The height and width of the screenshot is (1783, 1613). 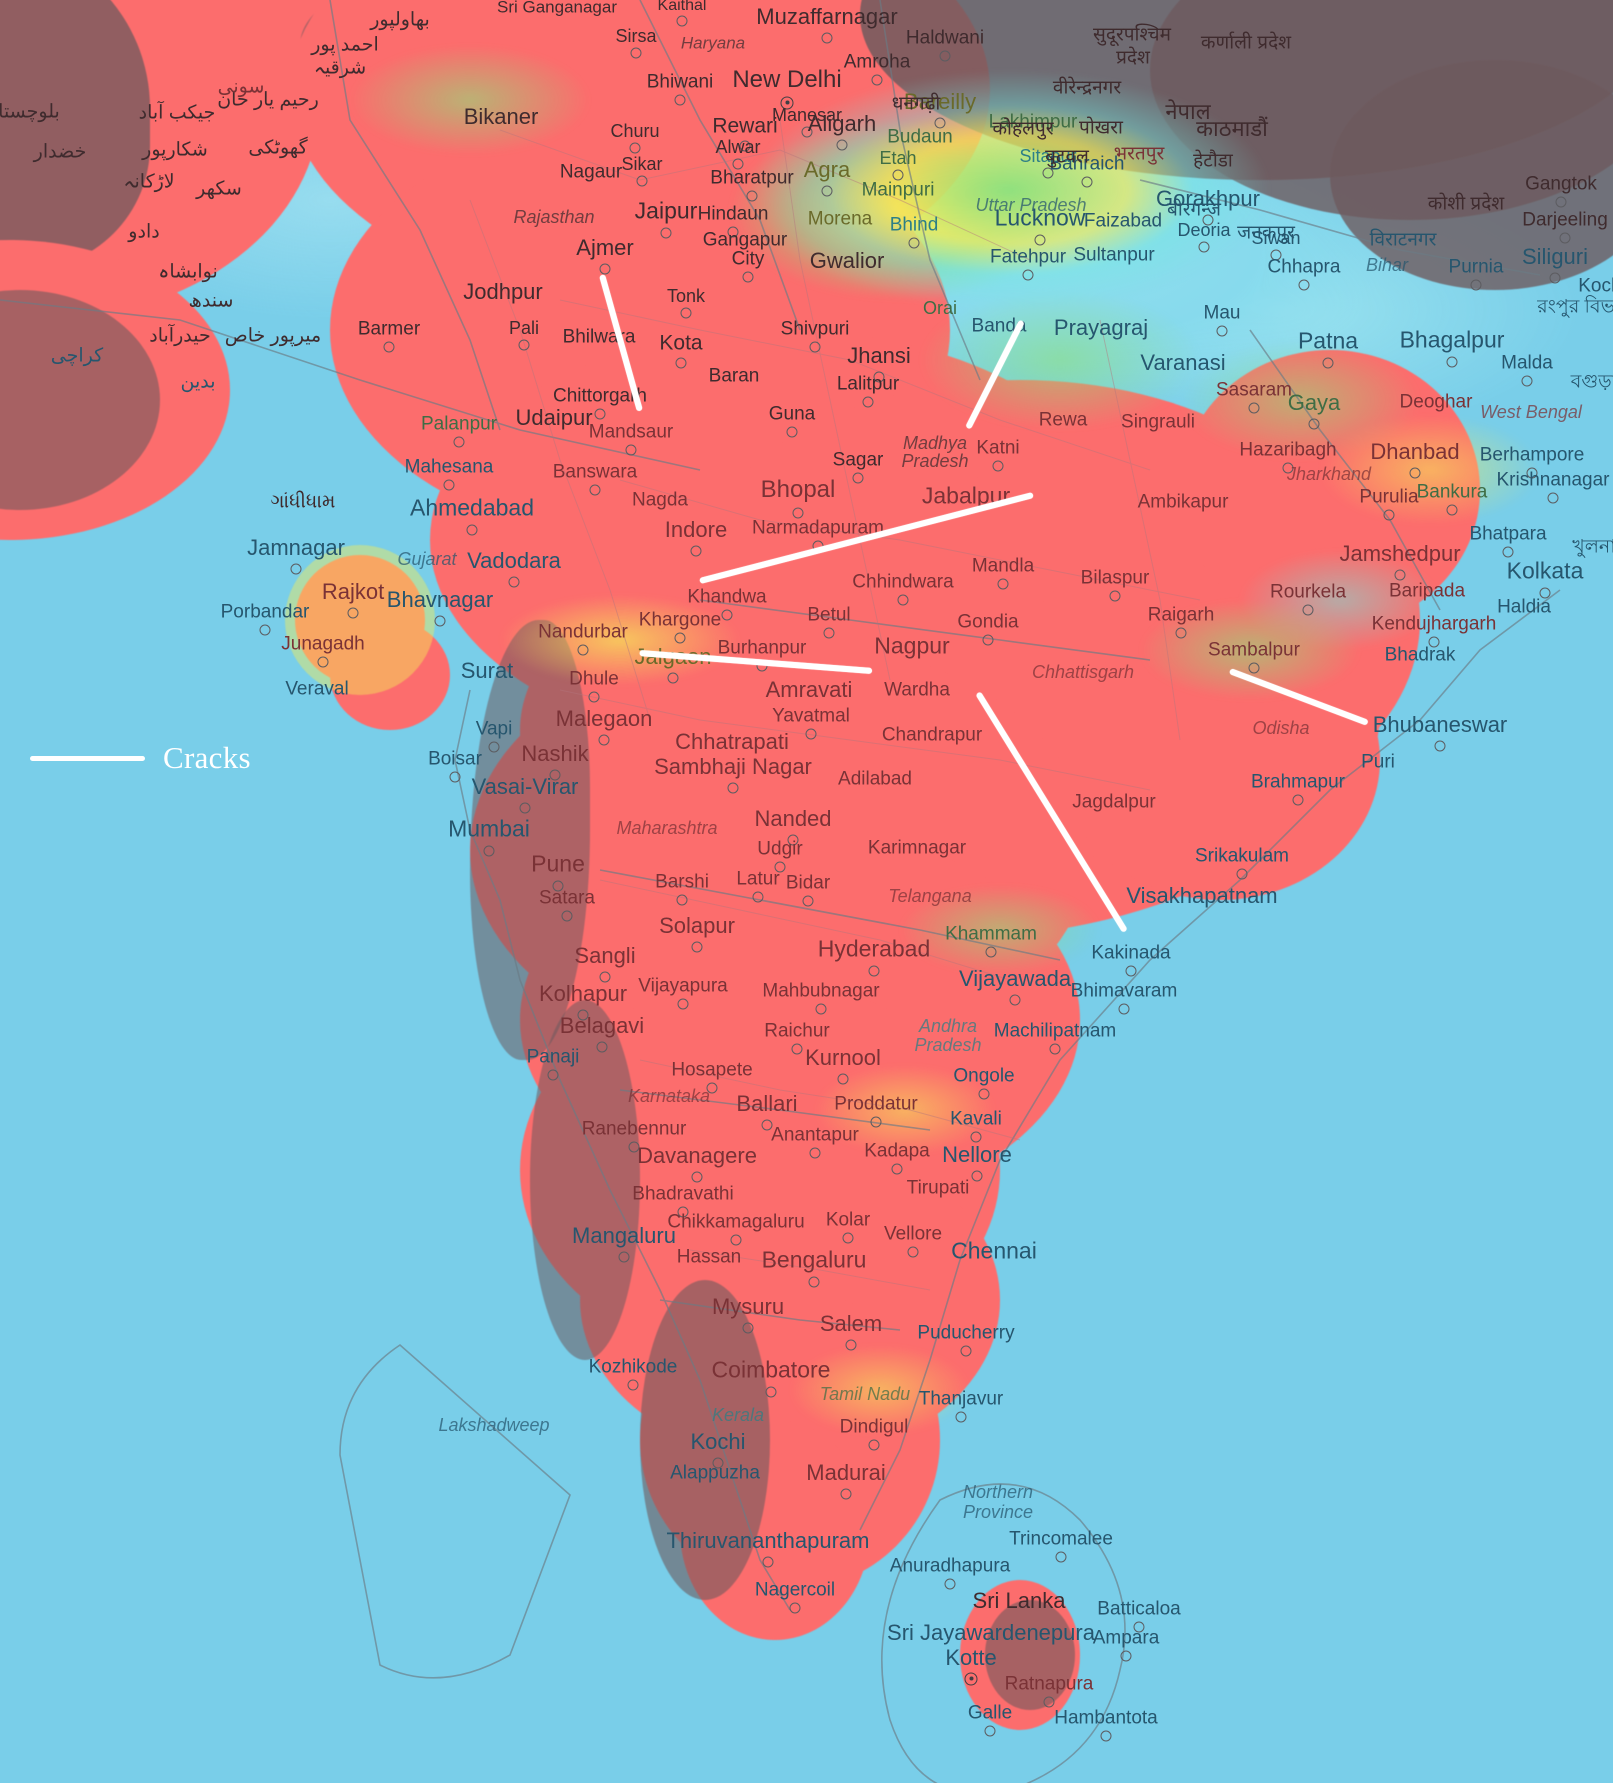 I want to click on legend: Cracks, so click(x=140, y=758).